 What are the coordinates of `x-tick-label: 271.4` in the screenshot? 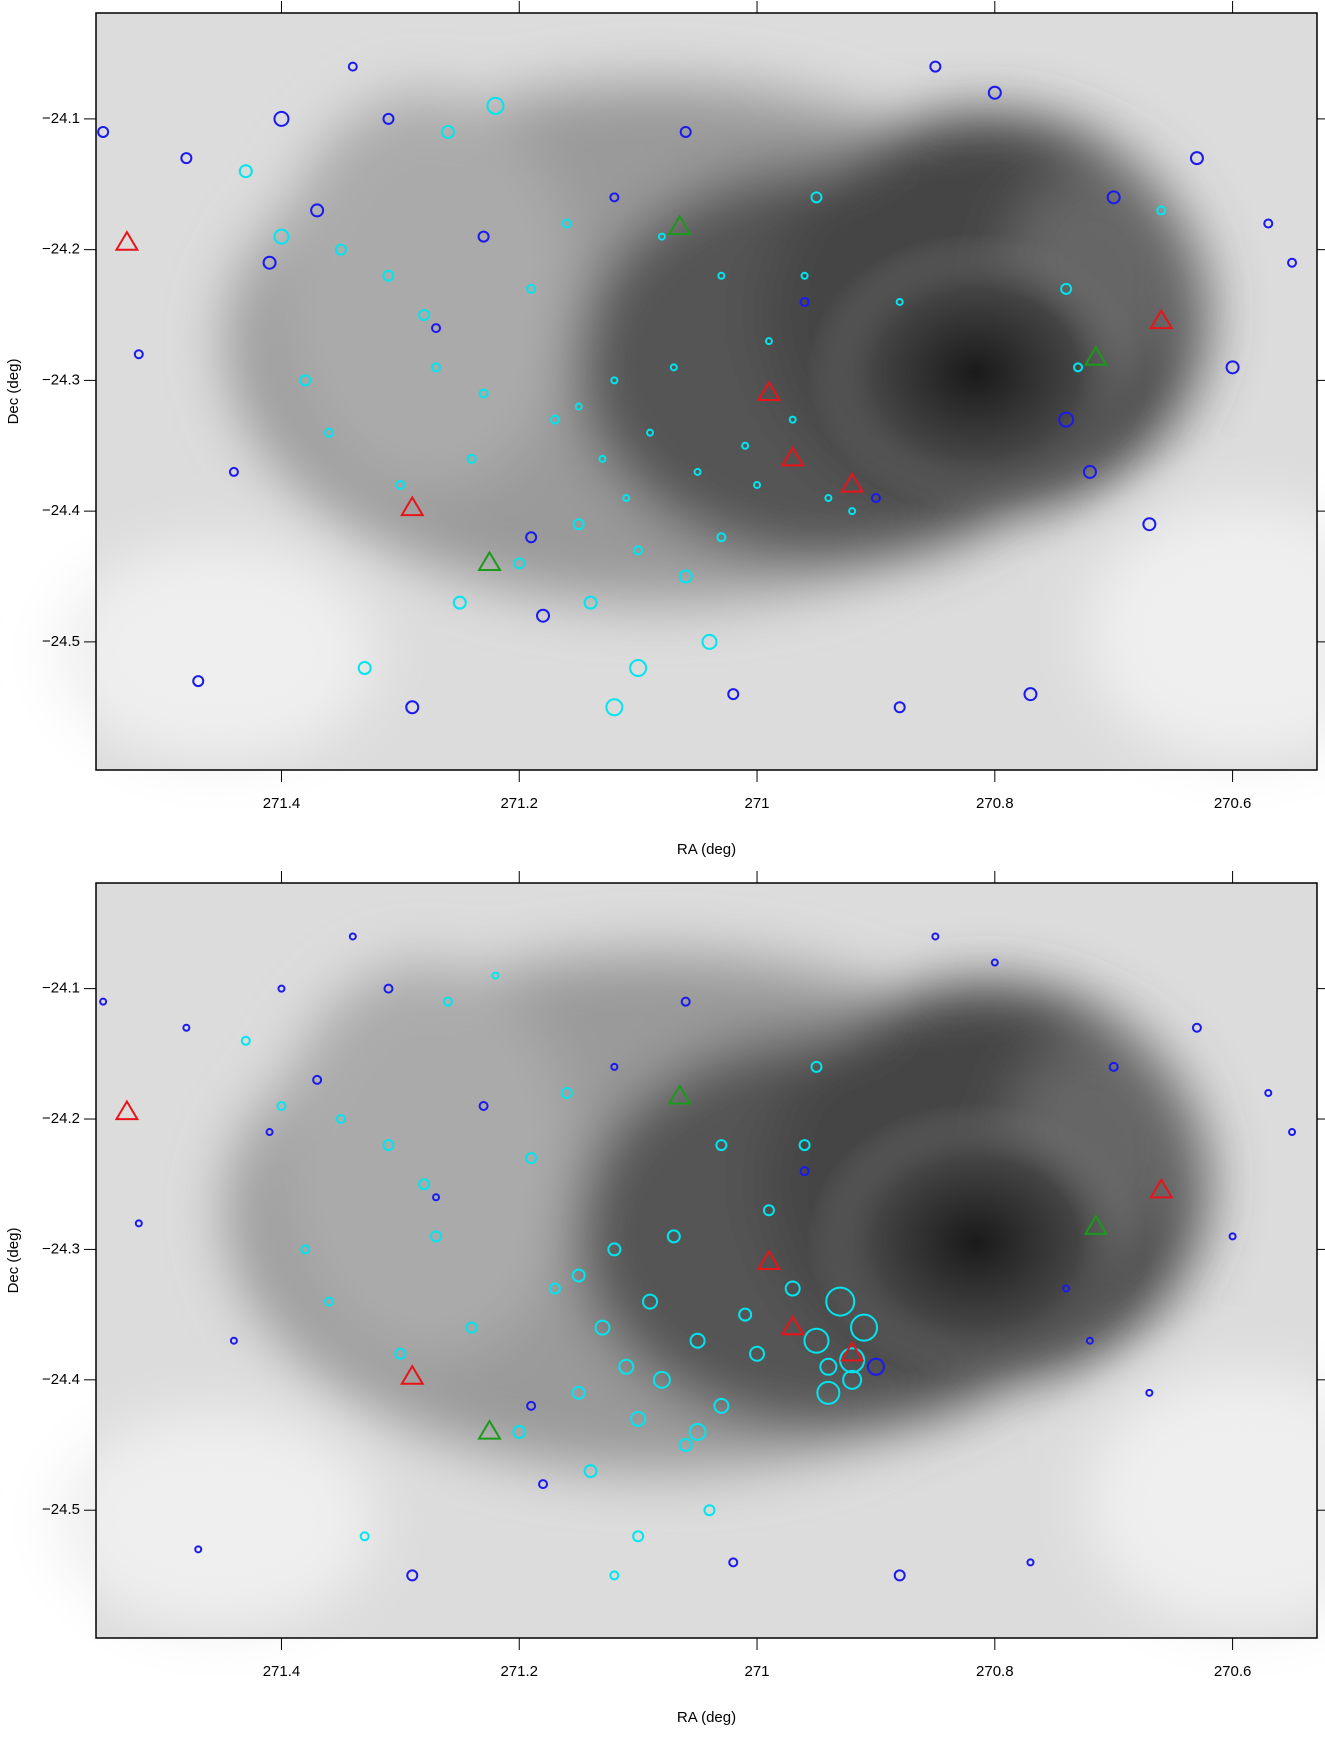 It's located at (282, 803).